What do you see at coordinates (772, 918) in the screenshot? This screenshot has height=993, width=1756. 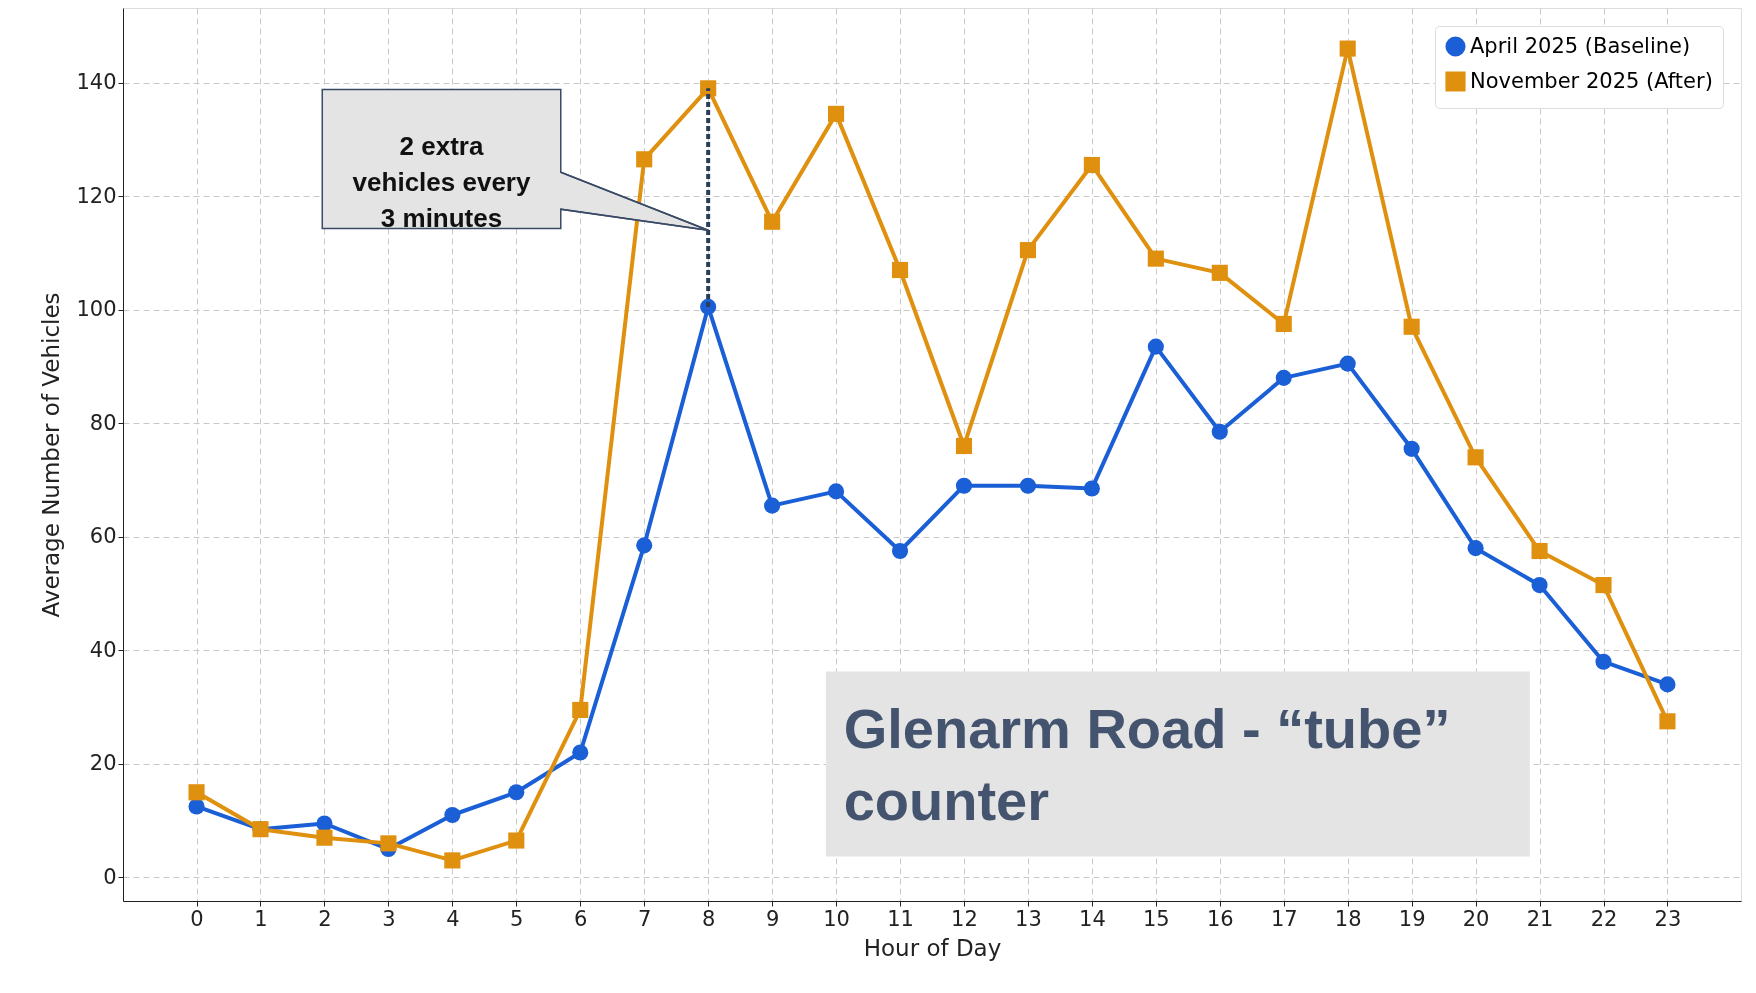 I see `x-tick-label: 9` at bounding box center [772, 918].